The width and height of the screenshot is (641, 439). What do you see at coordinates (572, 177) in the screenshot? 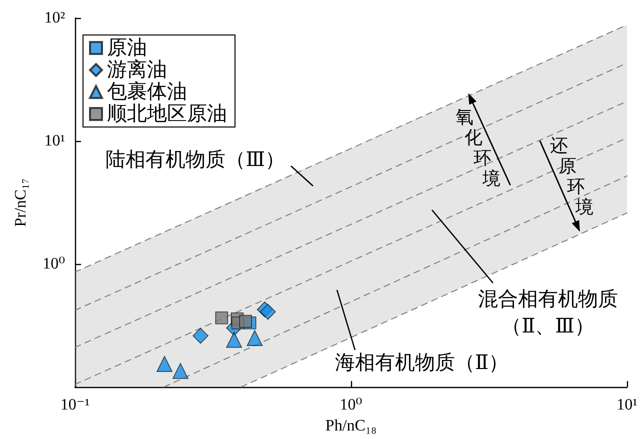
I see `annotation: 还原环境` at bounding box center [572, 177].